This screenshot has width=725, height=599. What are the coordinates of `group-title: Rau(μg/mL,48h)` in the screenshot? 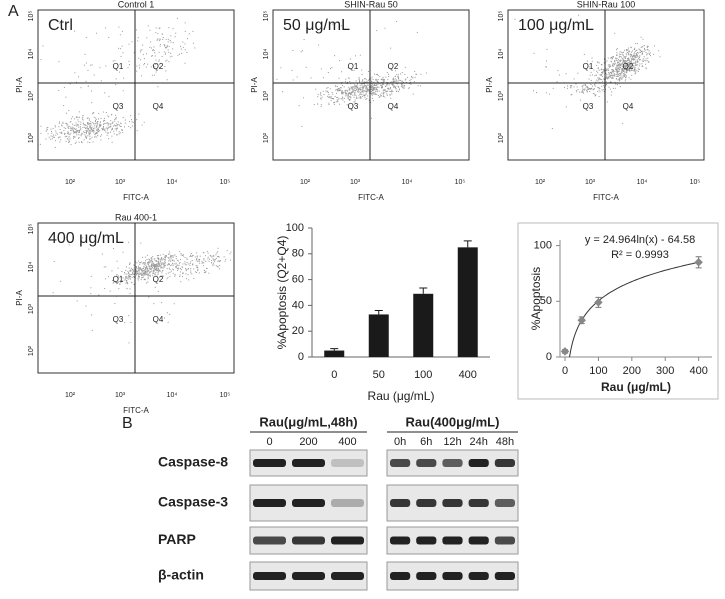 It's located at (308, 421).